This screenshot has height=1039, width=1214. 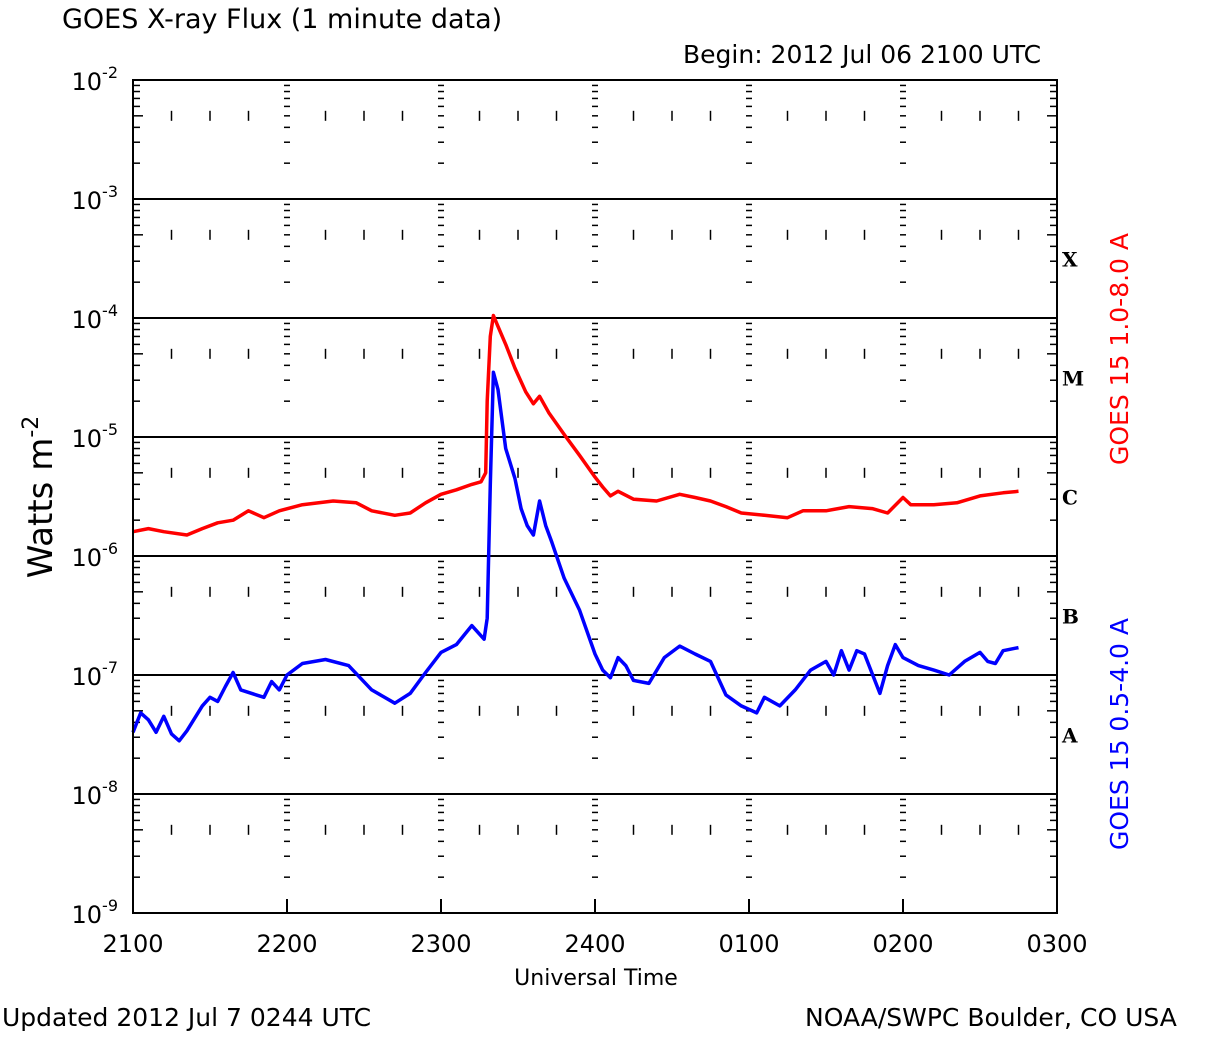 I want to click on y-axis-label-base: Watts m, so click(x=41, y=508).